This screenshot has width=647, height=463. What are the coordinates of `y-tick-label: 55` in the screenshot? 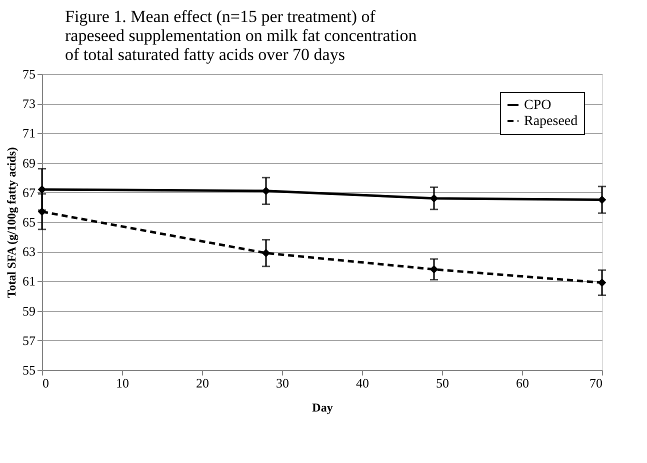 It's located at (29, 370).